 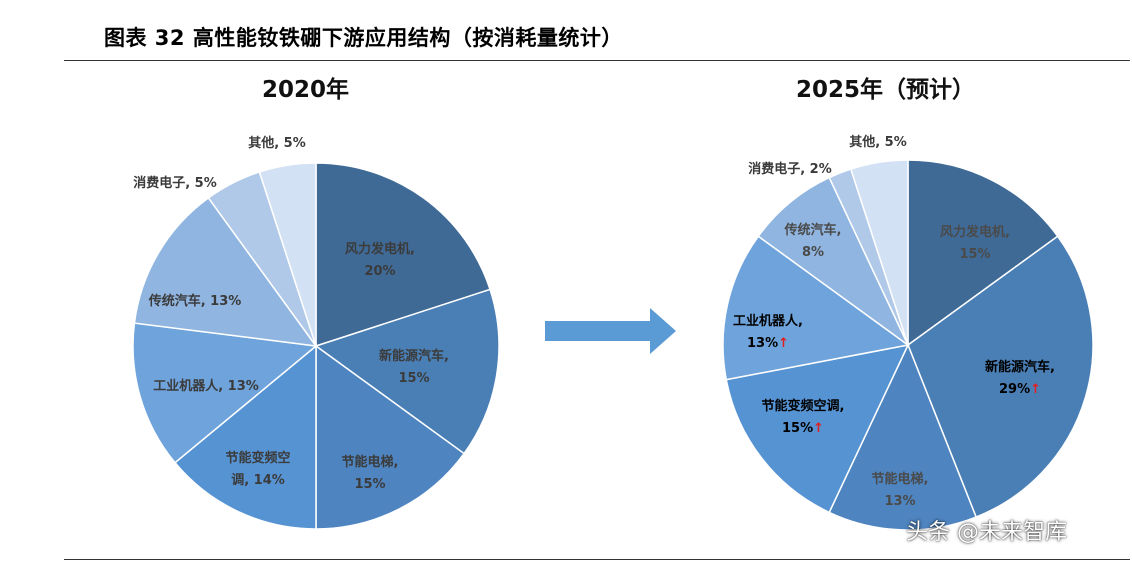 I want to click on slice-label: 节能变频空调, 15%↑, so click(x=803, y=417).